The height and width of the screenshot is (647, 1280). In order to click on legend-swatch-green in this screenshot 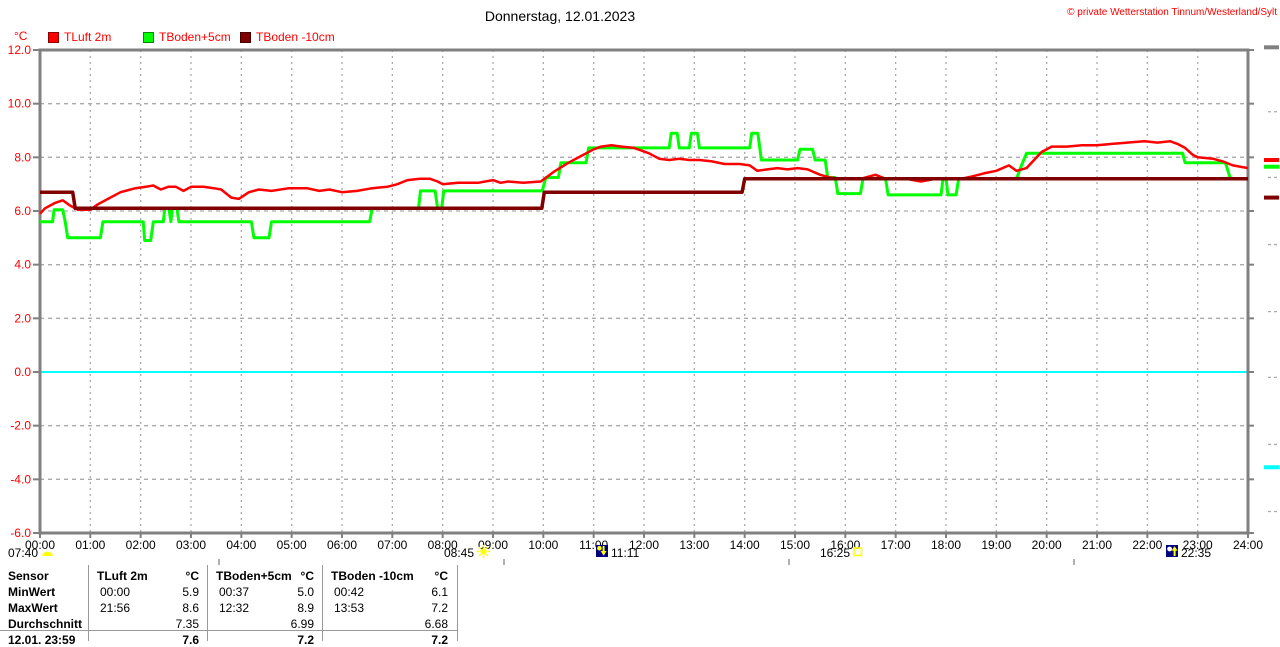, I will do `click(148, 37)`.